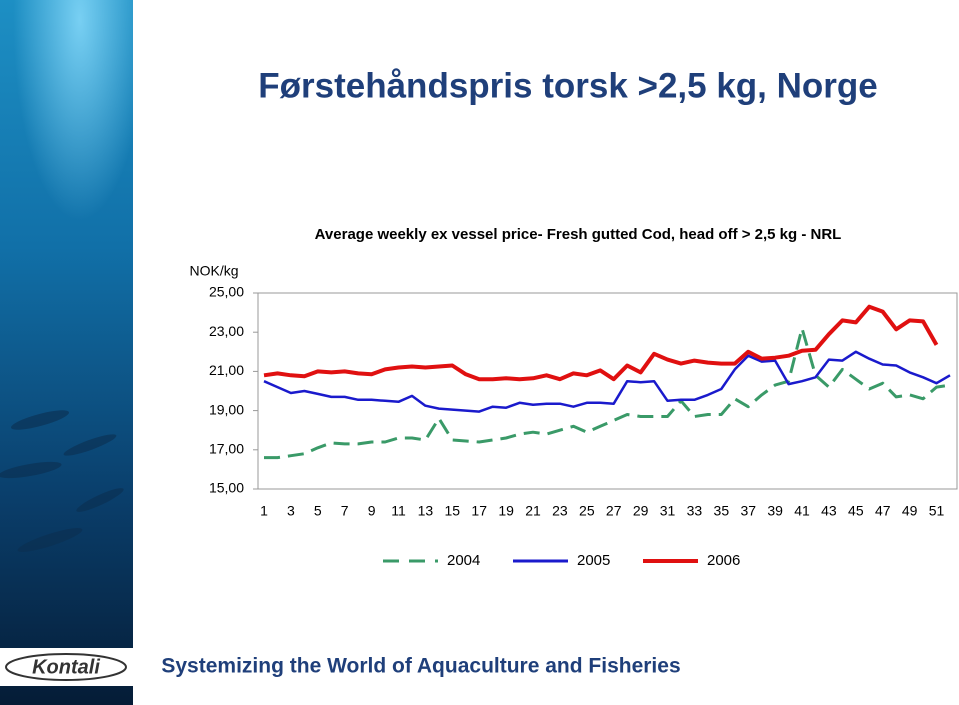 This screenshot has height=705, width=959. I want to click on x-tick-label: 17, so click(479, 511).